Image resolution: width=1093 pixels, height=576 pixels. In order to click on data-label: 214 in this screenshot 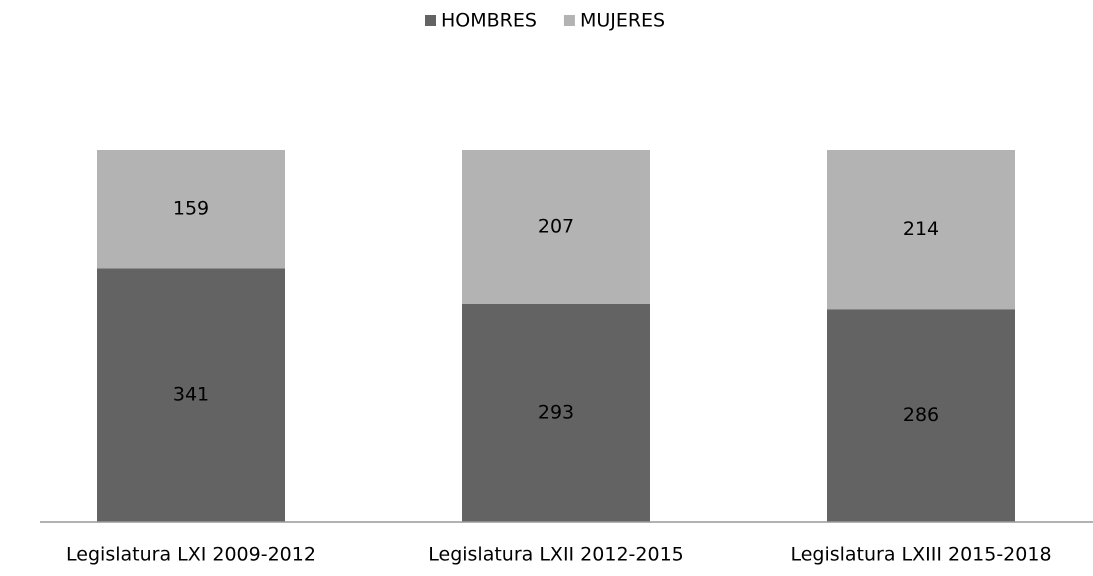, I will do `click(921, 229)`.